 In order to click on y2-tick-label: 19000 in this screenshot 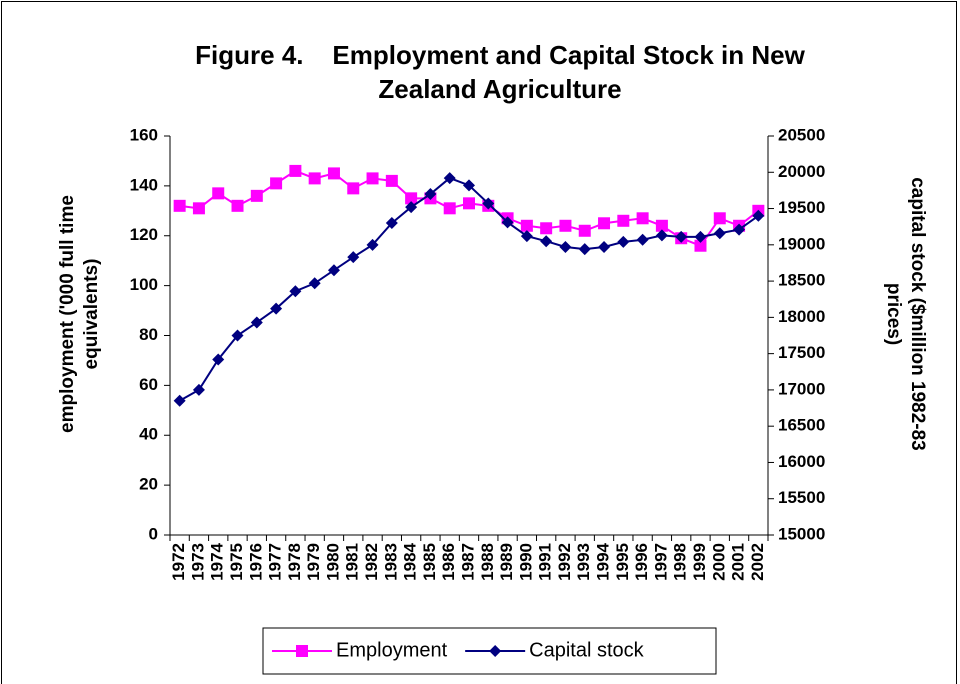, I will do `click(801, 243)`.